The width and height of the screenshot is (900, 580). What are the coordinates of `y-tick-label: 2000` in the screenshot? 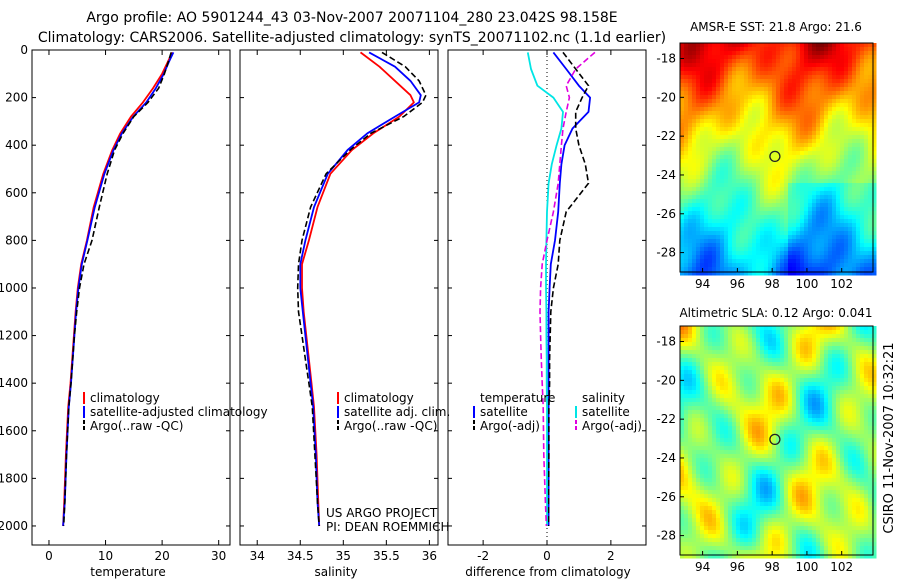 It's located at (14, 526).